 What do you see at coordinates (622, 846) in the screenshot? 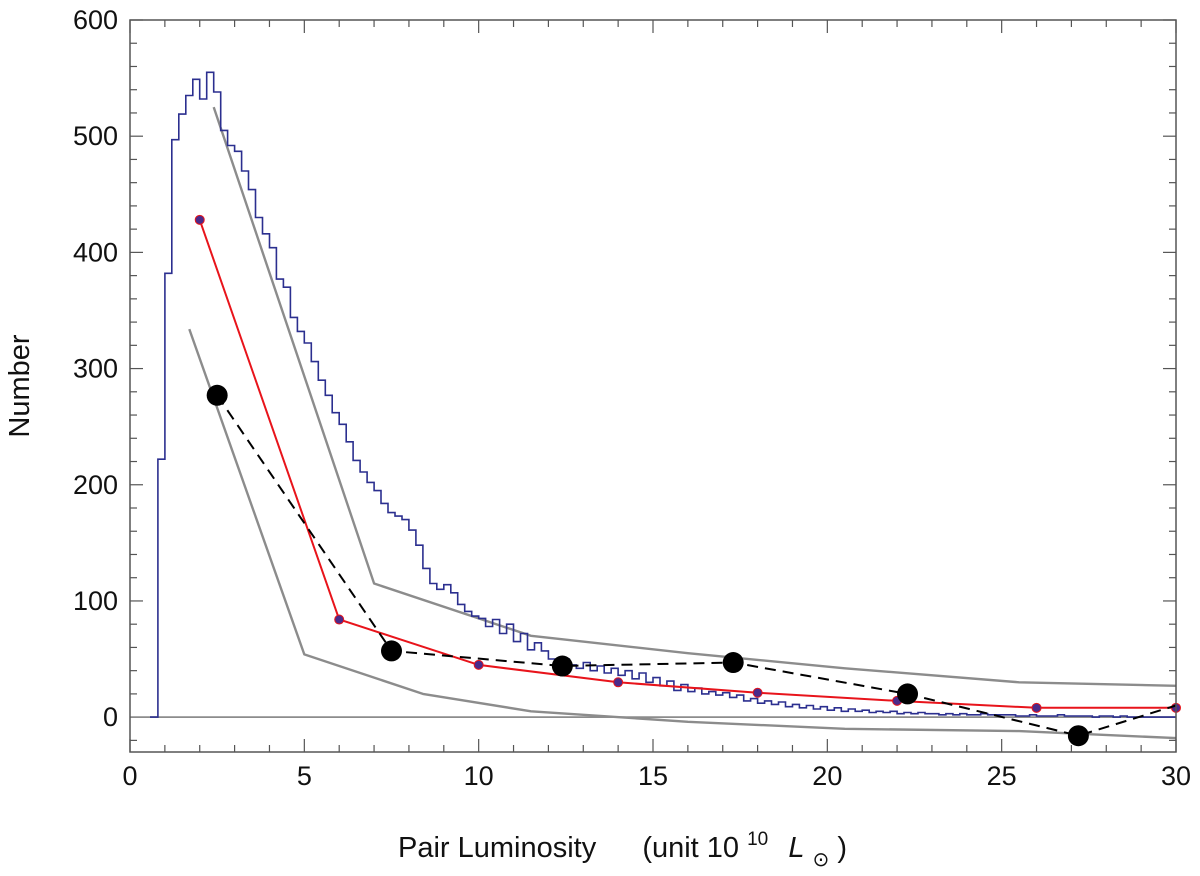
I see `x-axis-label: Pair Luminosity (unit 10 10 L ⊙ )` at bounding box center [622, 846].